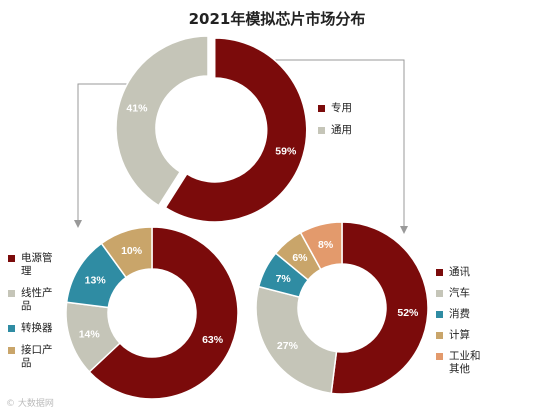  Describe the element at coordinates (137, 108) in the screenshot. I see `donut-top-label-1: 41%` at that location.